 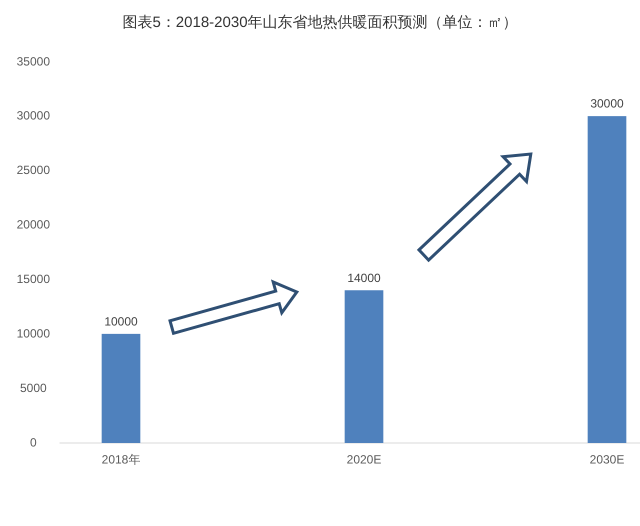 What do you see at coordinates (33, 115) in the screenshot?
I see `y-tick-label: 30000` at bounding box center [33, 115].